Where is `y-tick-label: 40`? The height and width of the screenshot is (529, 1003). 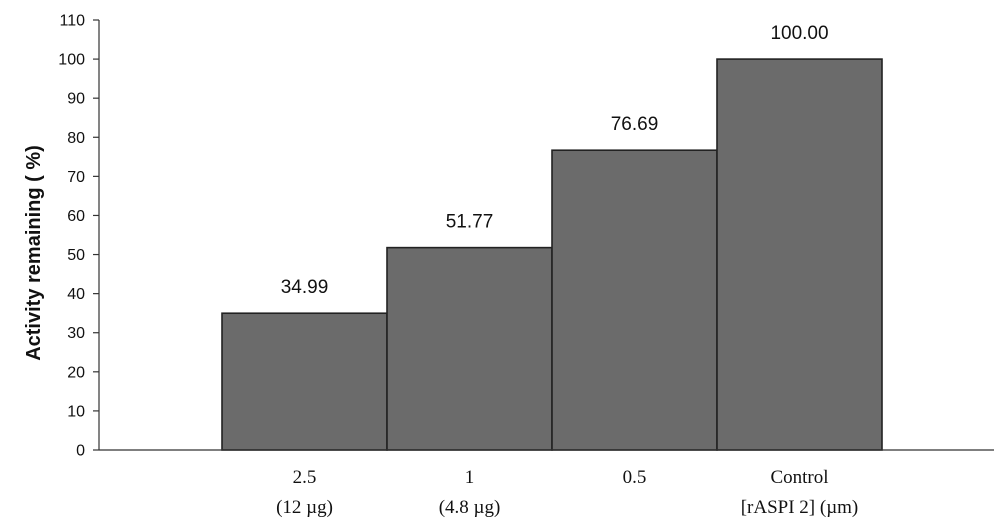 y-tick-label: 40 is located at coordinates (76, 294).